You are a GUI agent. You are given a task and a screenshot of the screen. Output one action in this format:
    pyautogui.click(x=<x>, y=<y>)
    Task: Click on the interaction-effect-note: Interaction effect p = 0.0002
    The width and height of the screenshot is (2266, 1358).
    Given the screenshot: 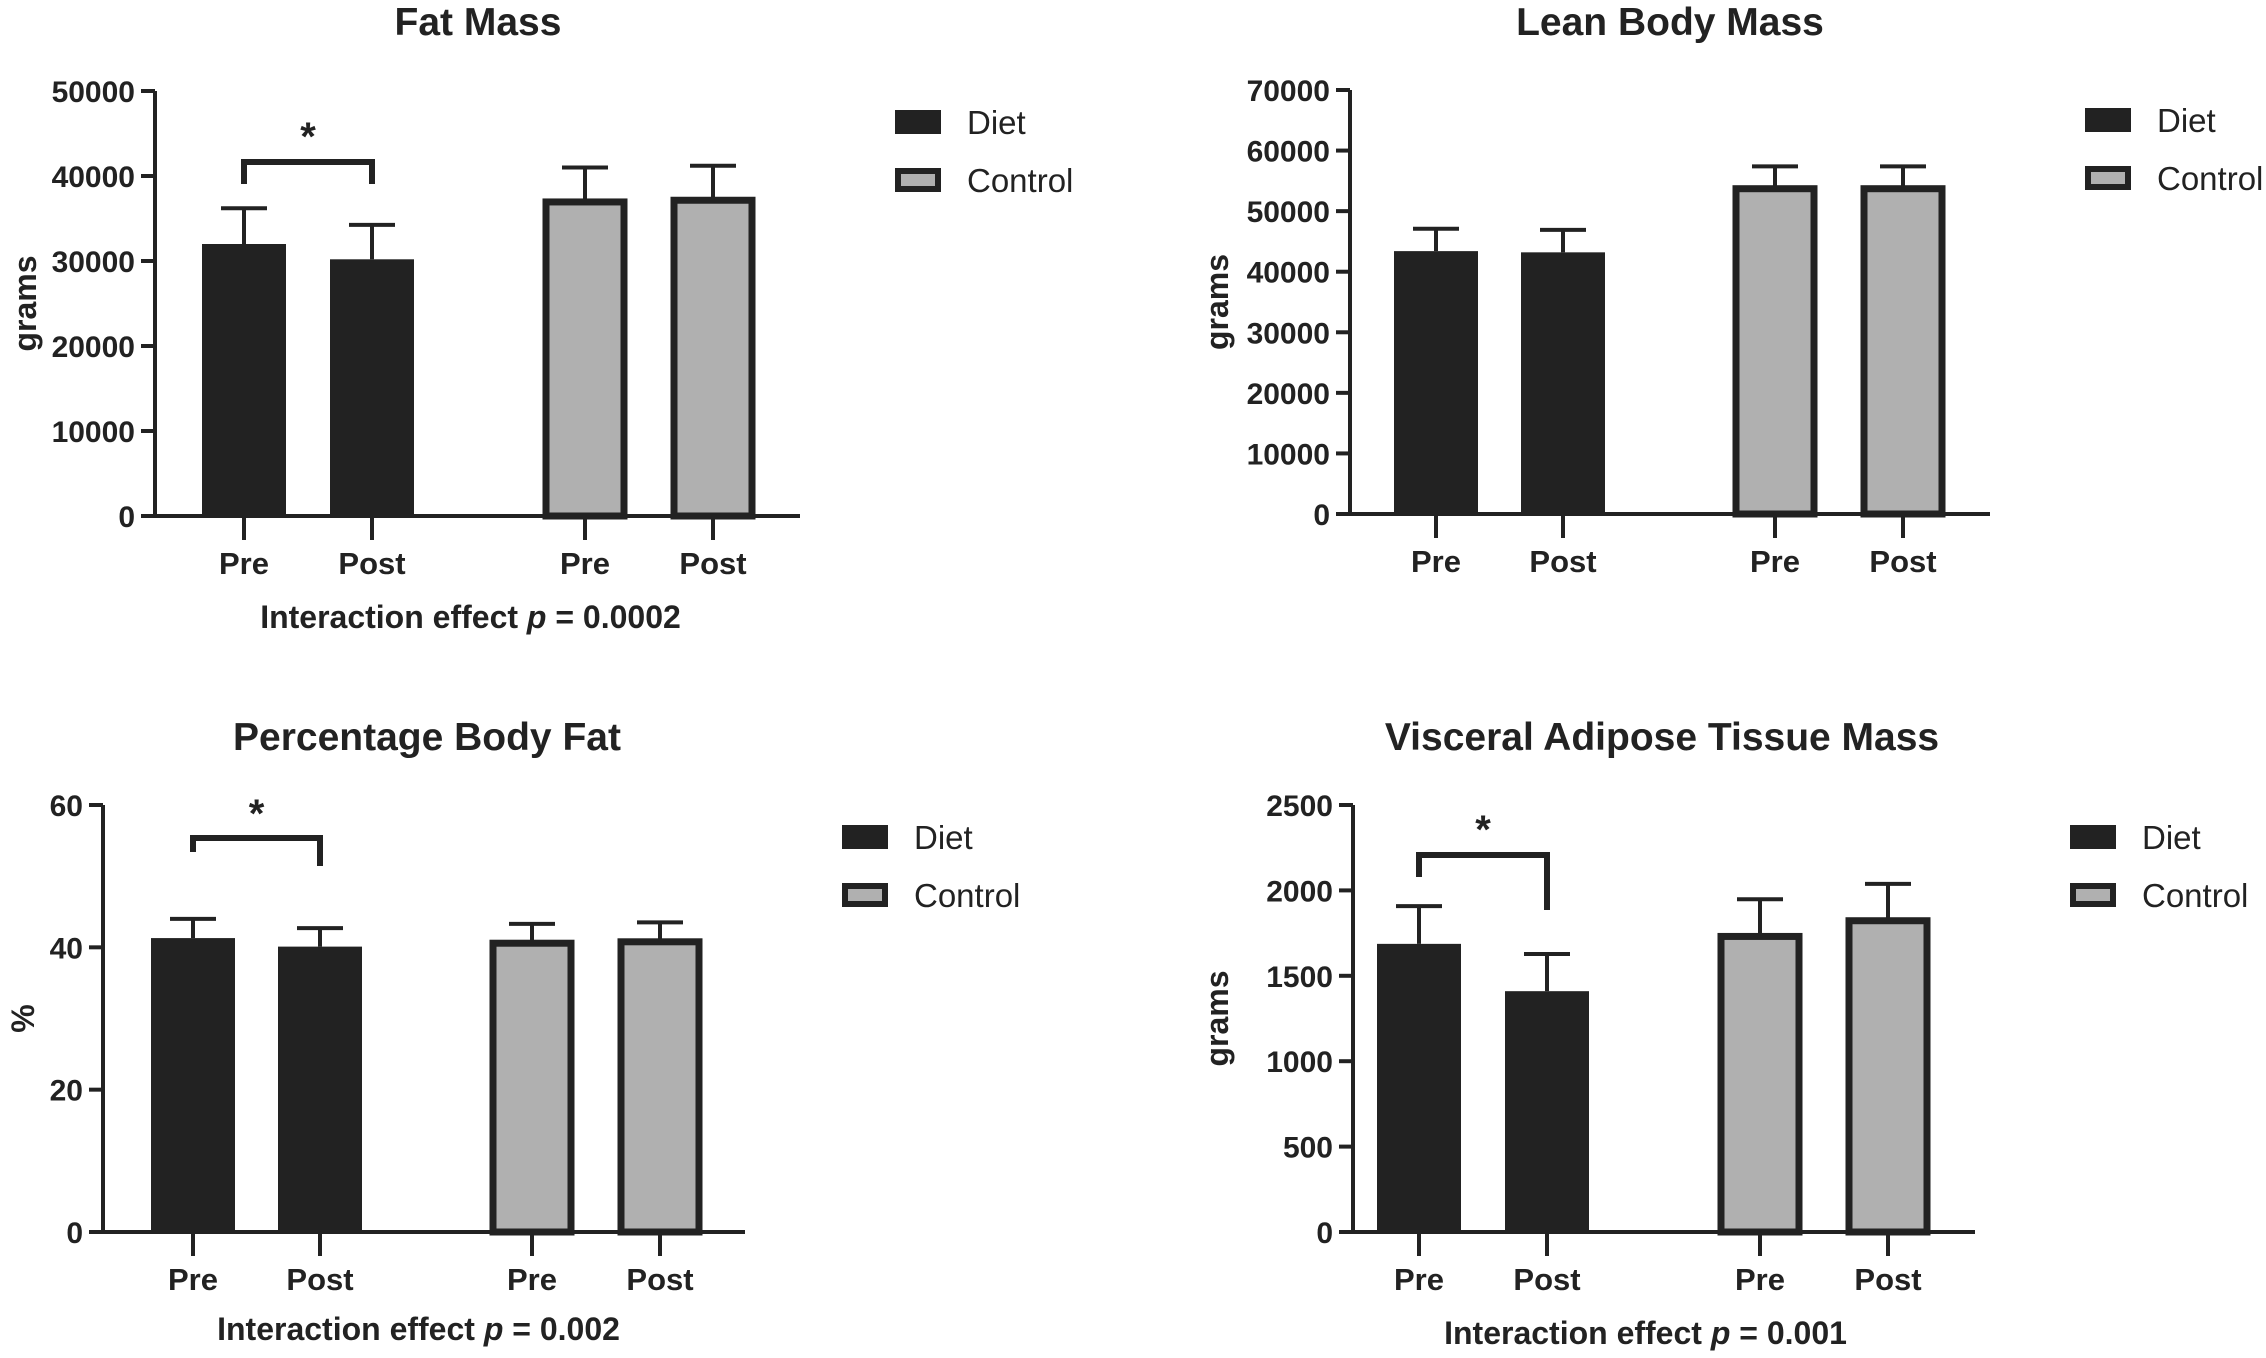 What is the action you would take?
    pyautogui.click(x=470, y=617)
    